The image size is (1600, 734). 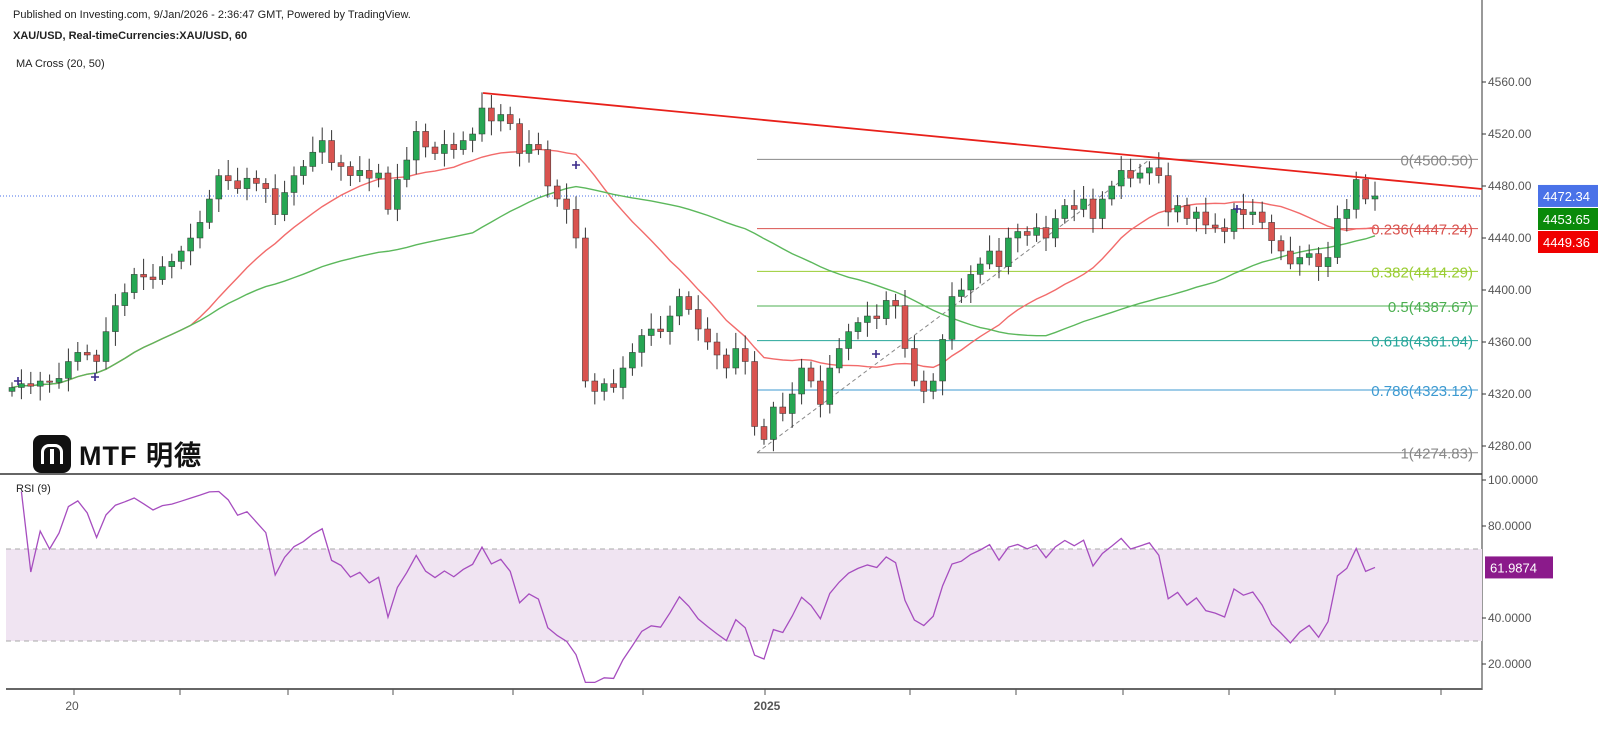 I want to click on price-tick-label: 4280.00, so click(x=1510, y=446).